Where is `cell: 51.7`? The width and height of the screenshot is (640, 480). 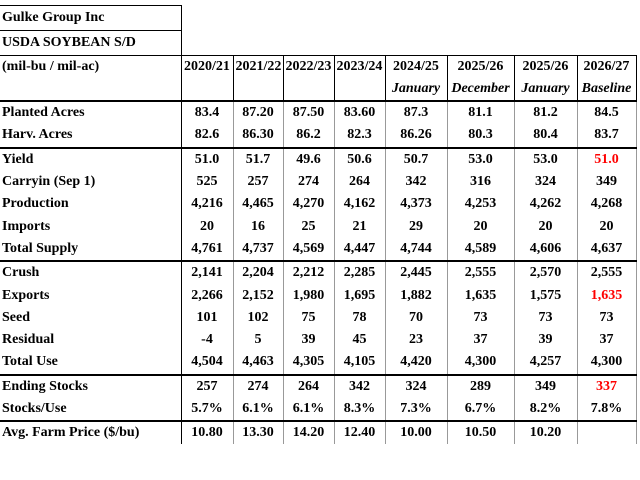
cell: 51.7 is located at coordinates (258, 159).